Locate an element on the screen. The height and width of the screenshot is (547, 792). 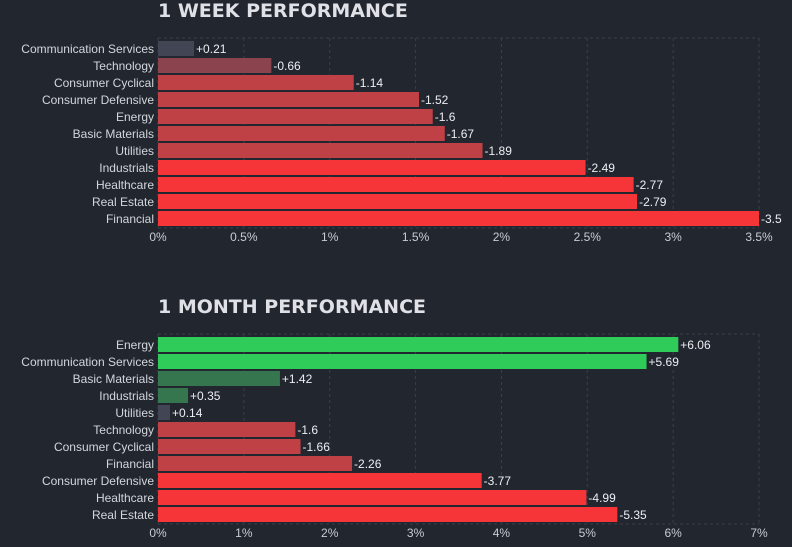
month-x-tick-label: 6% is located at coordinates (673, 533).